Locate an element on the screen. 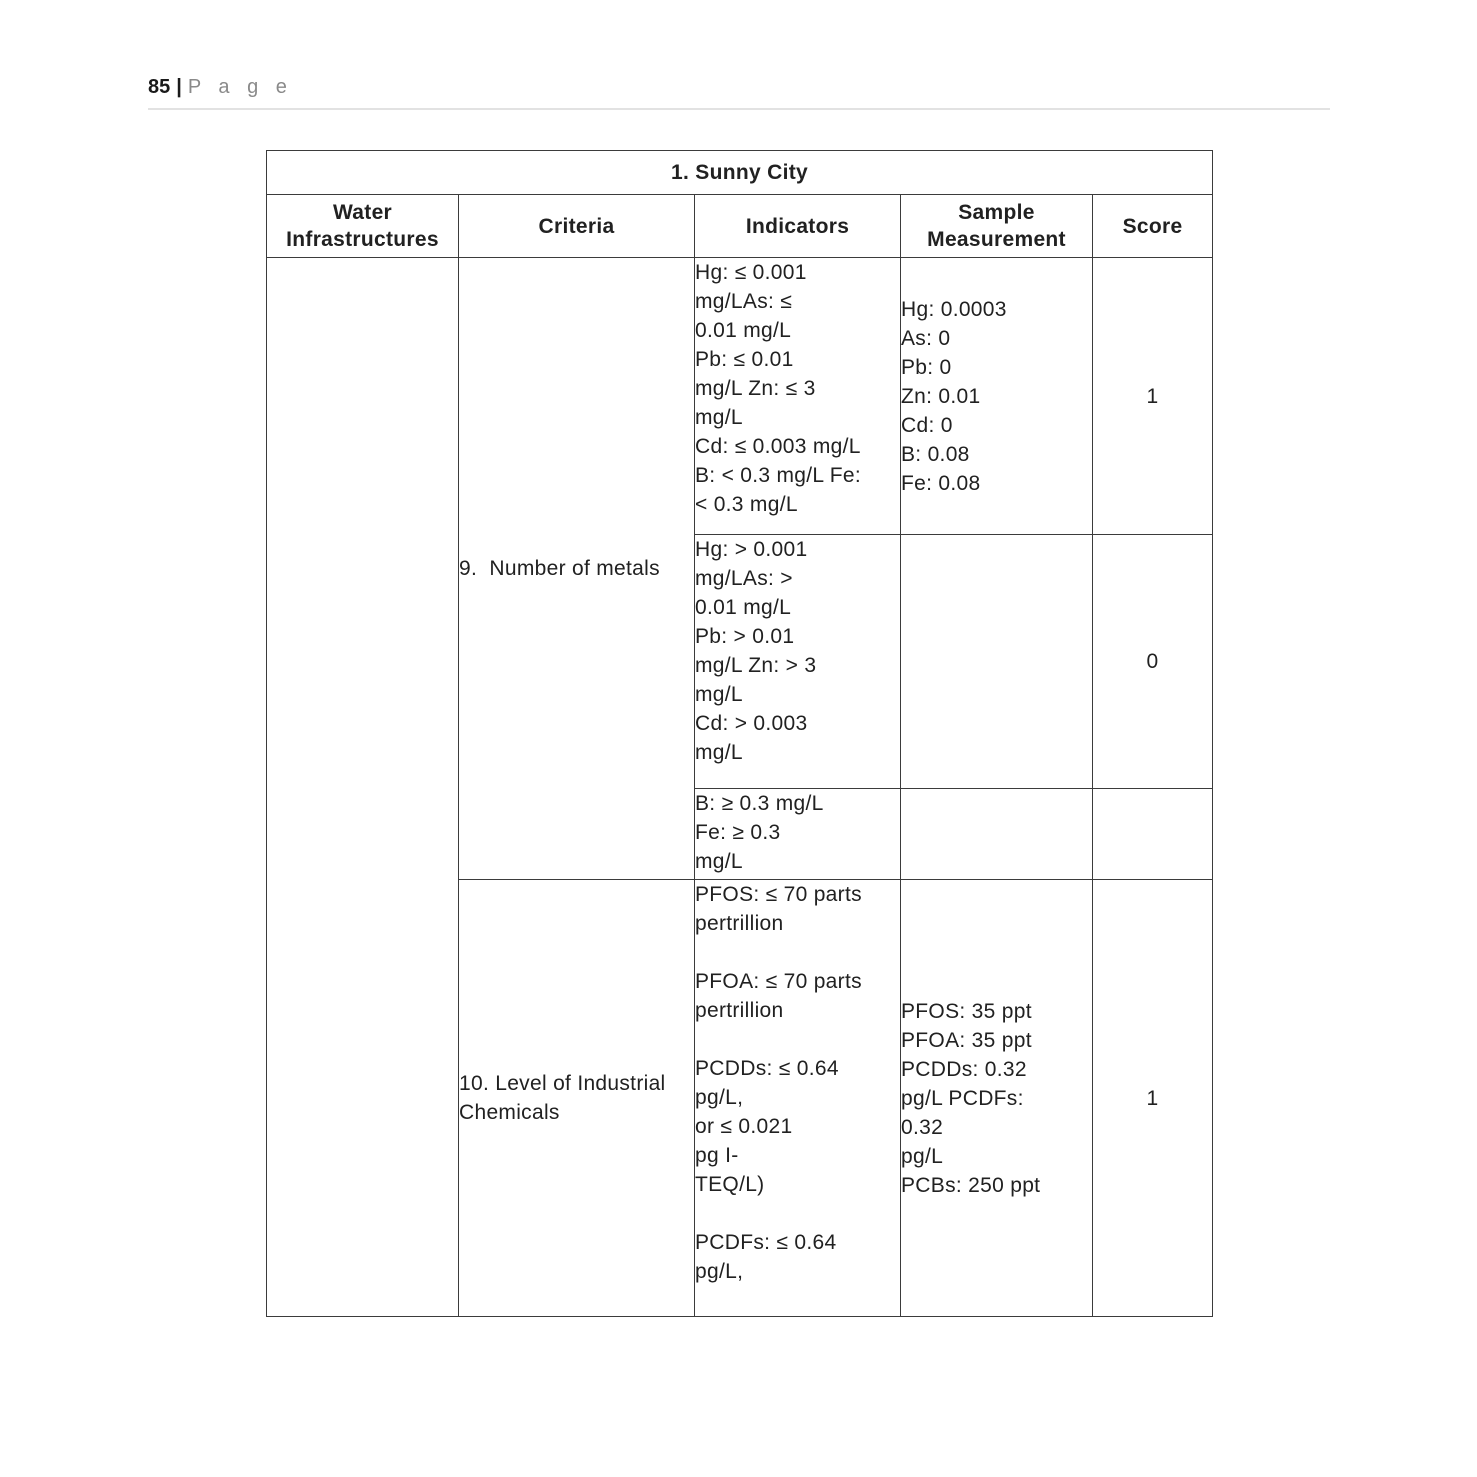  column-header-score: Score is located at coordinates (1152, 226).